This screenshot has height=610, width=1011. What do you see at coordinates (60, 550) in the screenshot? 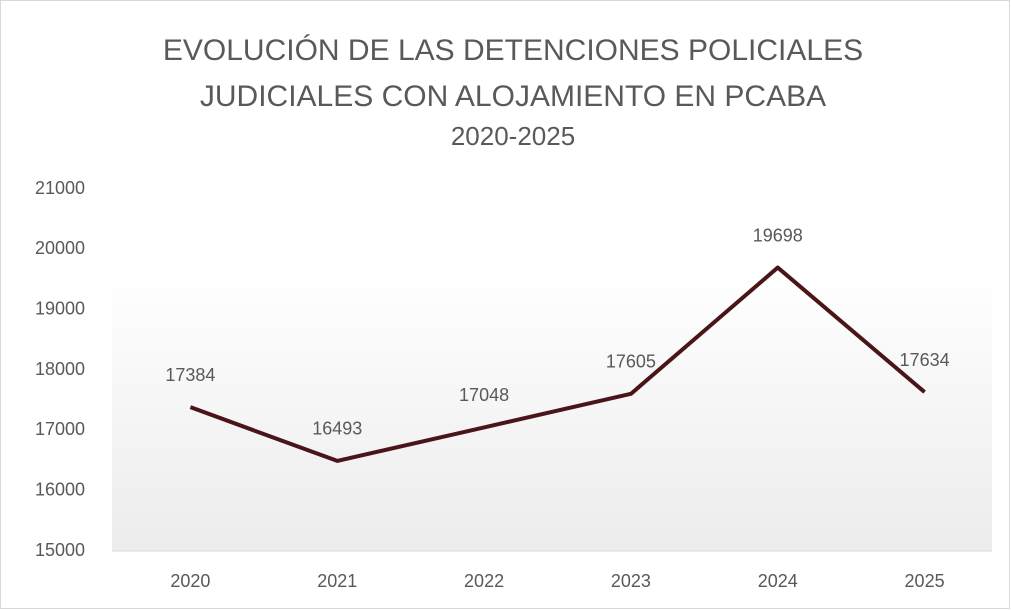
I see `y-tick-label: 15000` at bounding box center [60, 550].